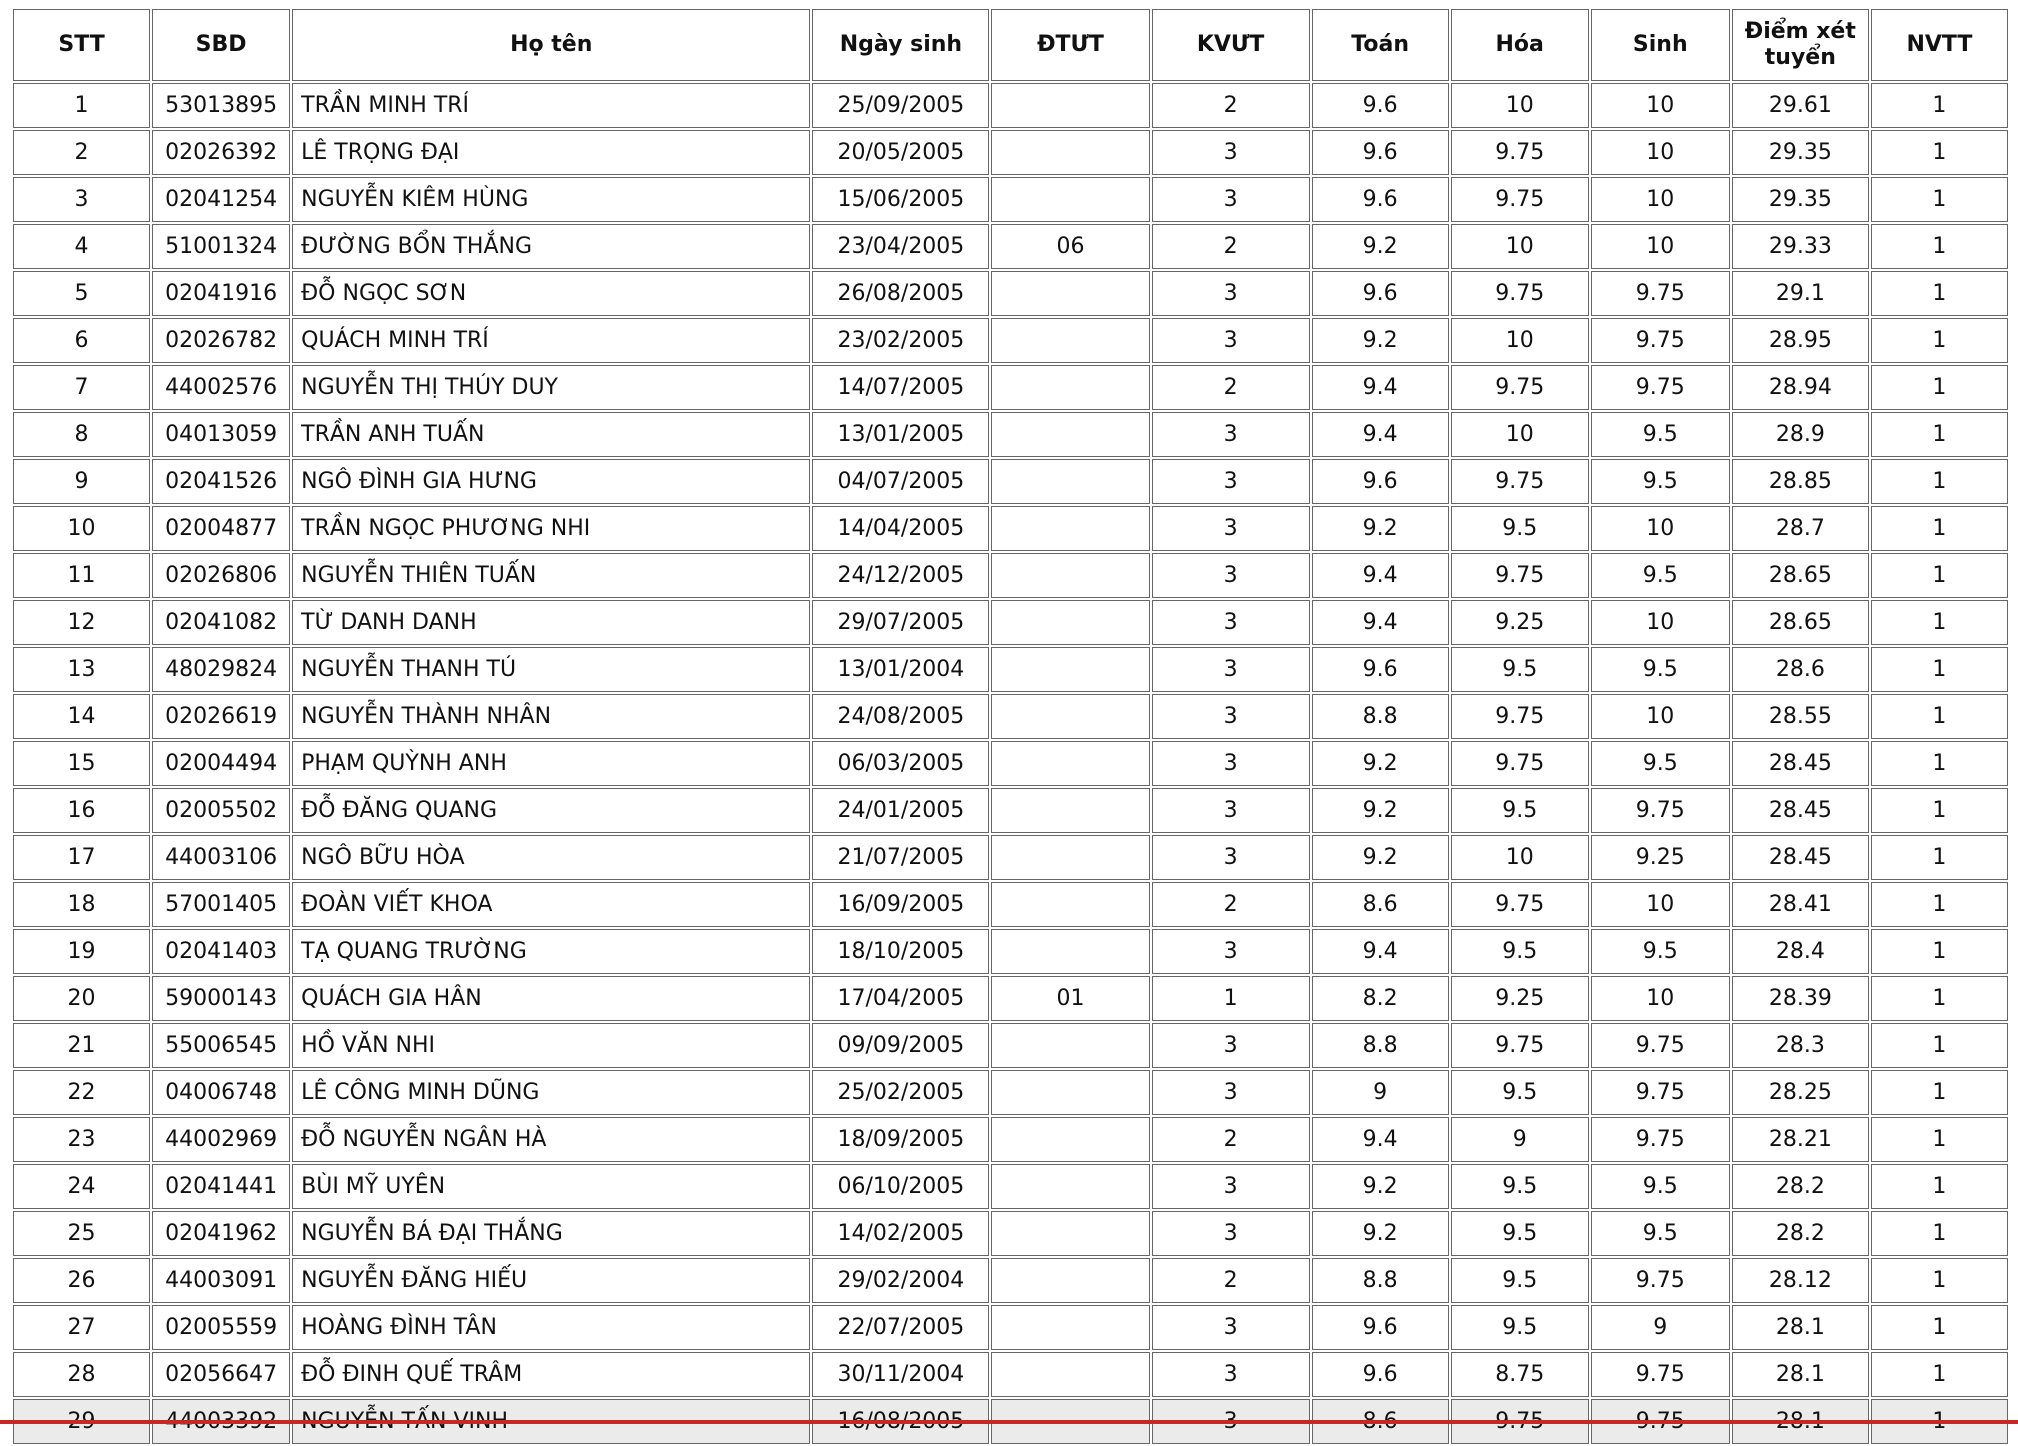 The height and width of the screenshot is (1446, 2018). What do you see at coordinates (1800, 293) in the screenshot?
I see `table-cell: 29.1` at bounding box center [1800, 293].